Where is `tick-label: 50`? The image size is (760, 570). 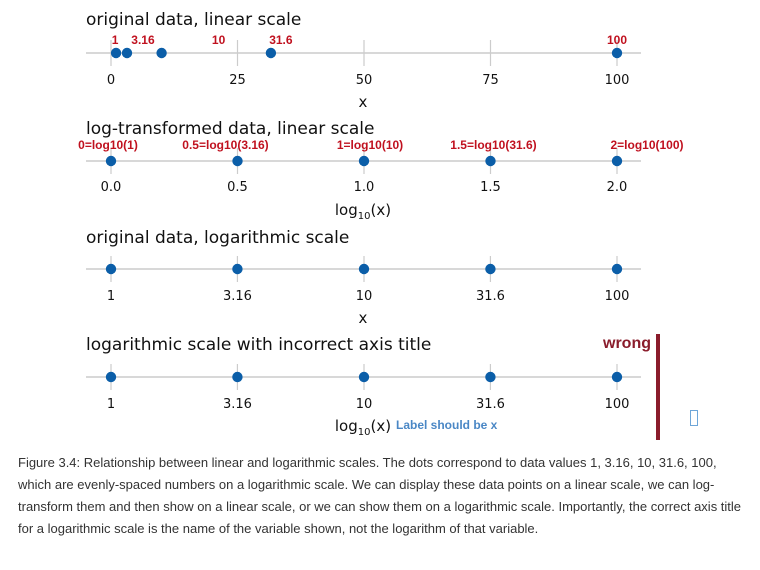 tick-label: 50 is located at coordinates (364, 80).